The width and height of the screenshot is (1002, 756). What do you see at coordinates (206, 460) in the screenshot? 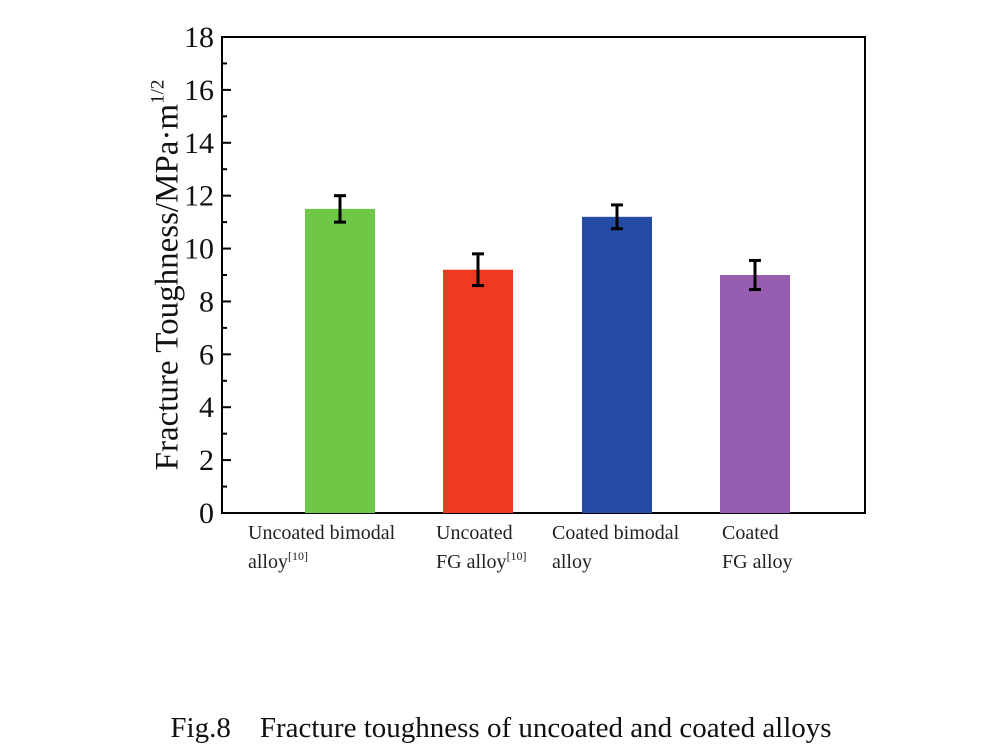
I see `y-tick-label: 2` at bounding box center [206, 460].